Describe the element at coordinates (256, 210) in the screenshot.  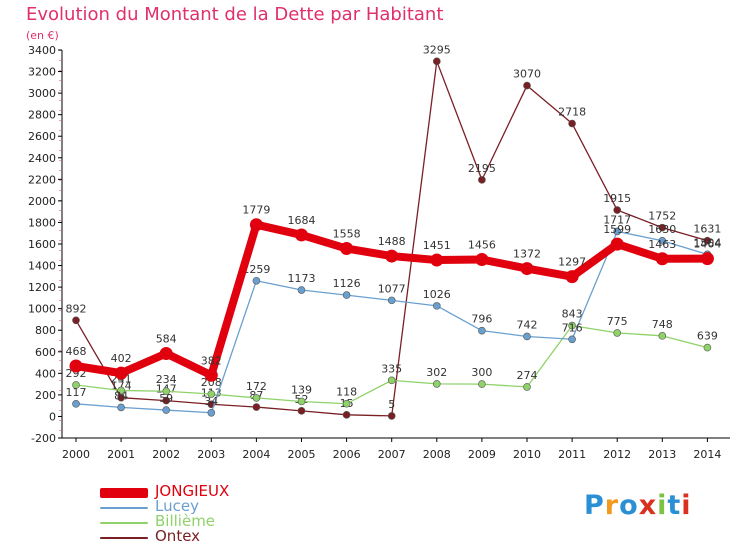
I see `data-label-jongieux: 1779` at that location.